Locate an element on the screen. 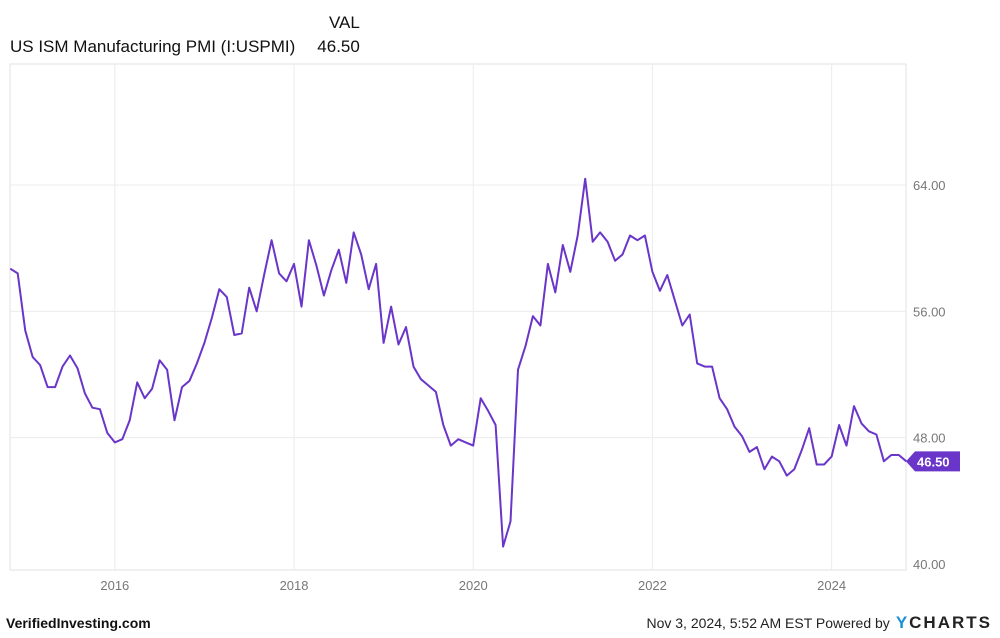 This screenshot has width=1000, height=638. timestamp-label: Nov 3, 2024, 5:52 AM EST Powered by is located at coordinates (768, 623).